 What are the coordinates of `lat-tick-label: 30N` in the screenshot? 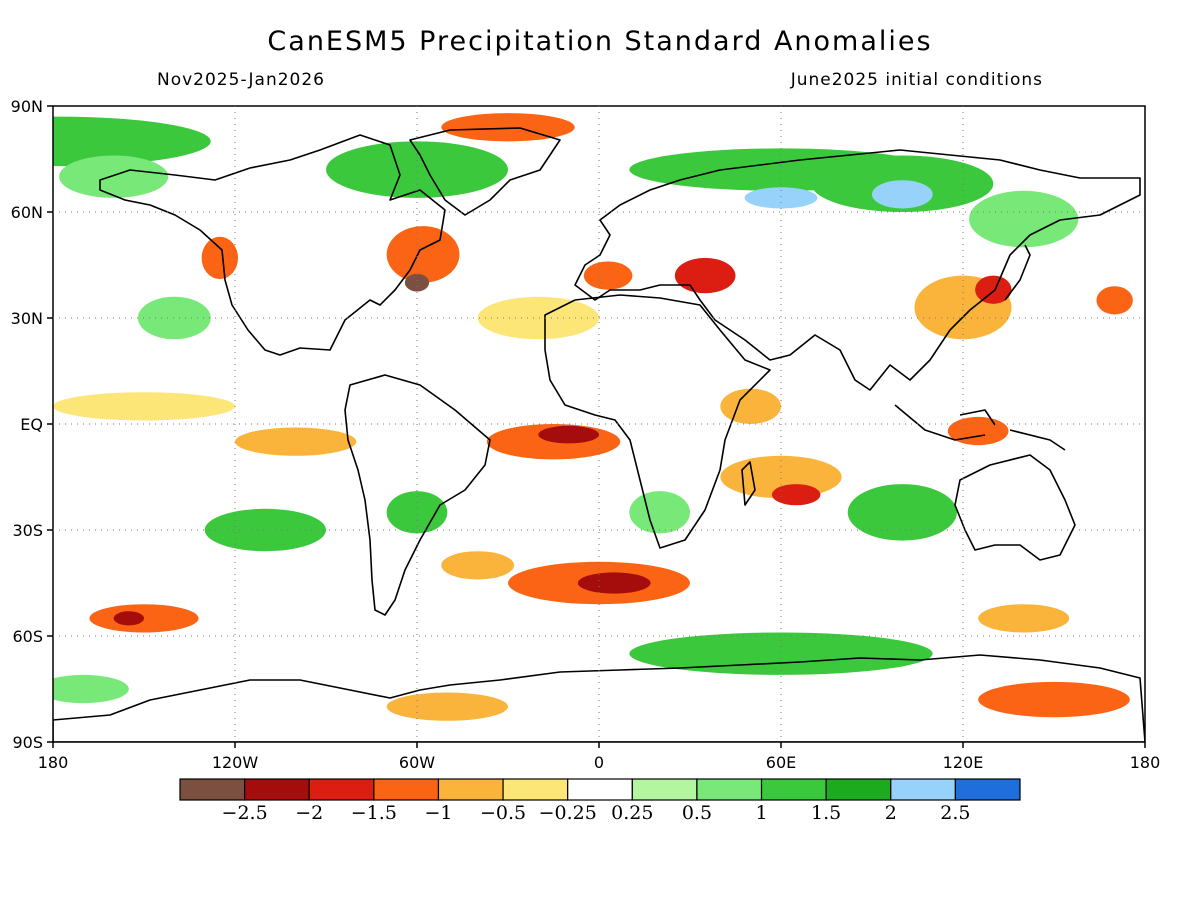 It's located at (27, 318).